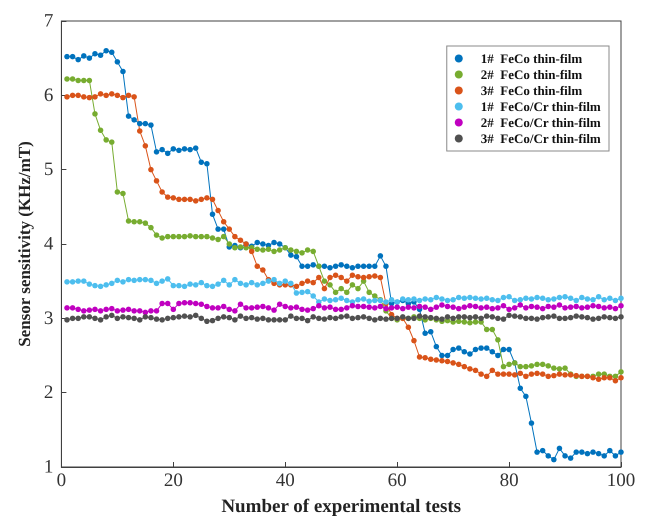 Image resolution: width=657 pixels, height=529 pixels. What do you see at coordinates (509, 480) in the screenshot?
I see `x-tick-label: 80` at bounding box center [509, 480].